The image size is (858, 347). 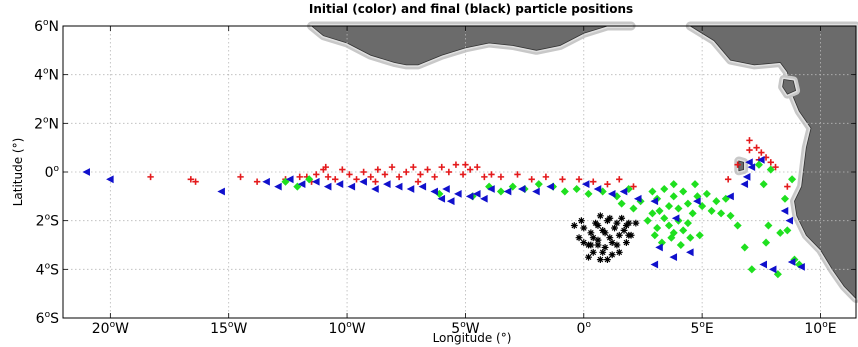 I want to click on land-island-bioko, so click(x=789, y=87).